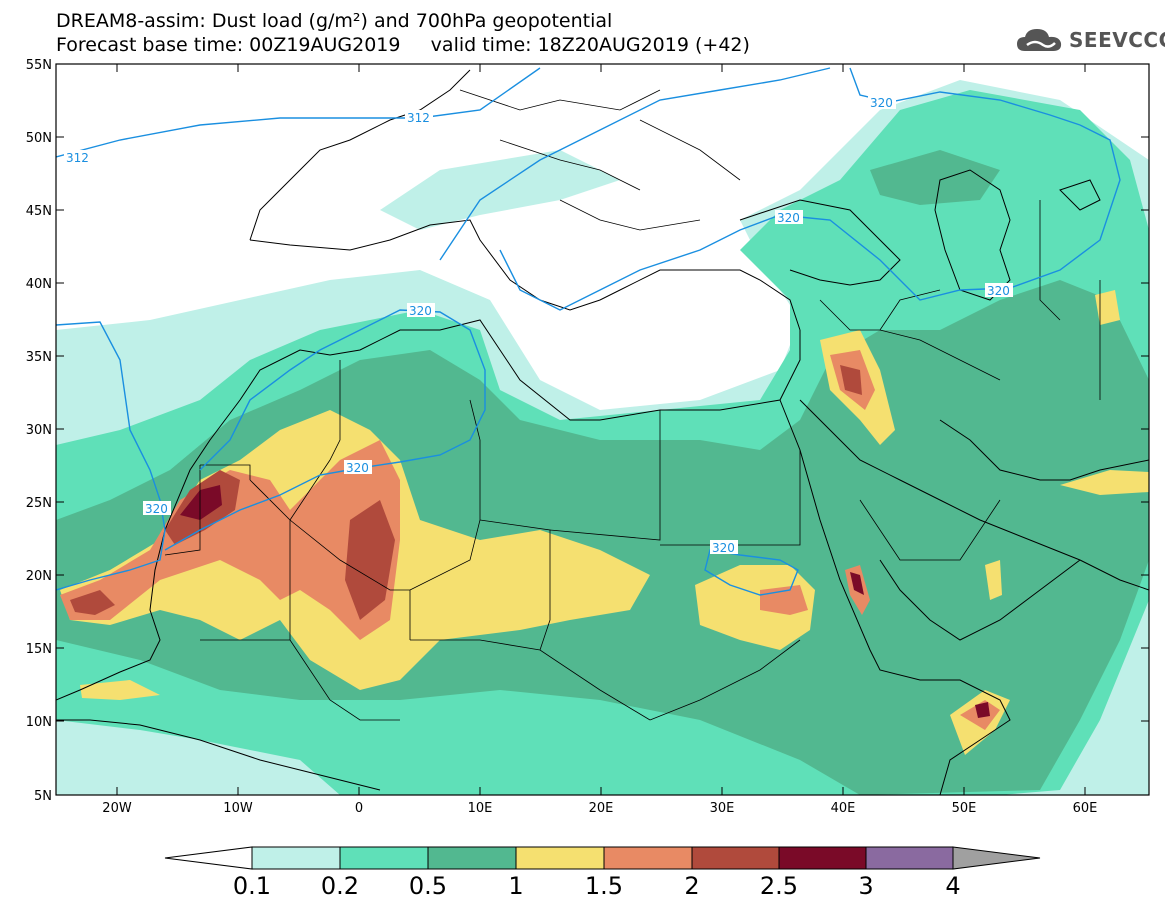  I want to click on lat-label: 55N, so click(39, 65).